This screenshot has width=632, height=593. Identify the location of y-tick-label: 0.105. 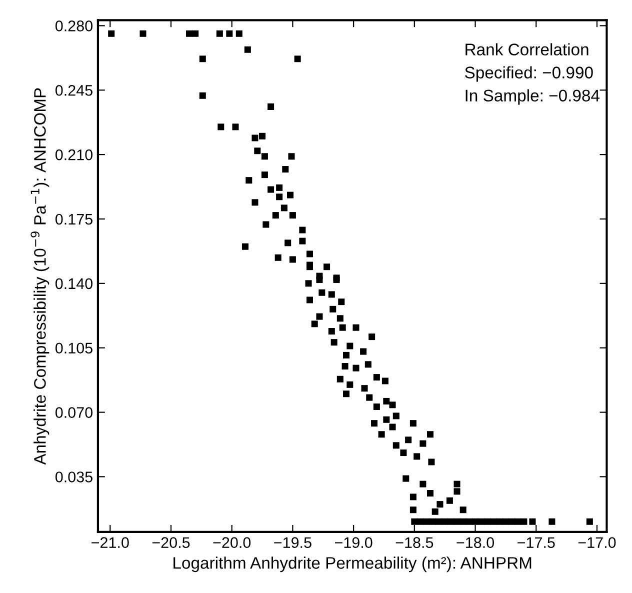
(73, 348).